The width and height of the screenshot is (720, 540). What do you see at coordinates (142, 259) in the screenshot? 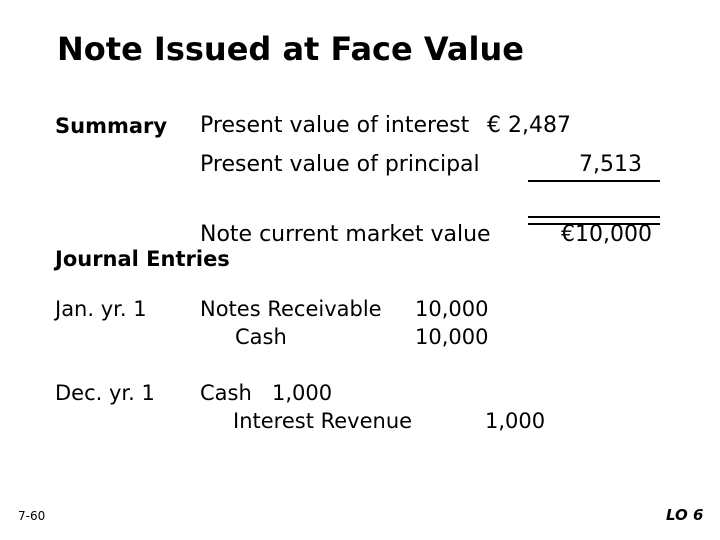
I see `journal-heading: Journal Entries` at bounding box center [142, 259].